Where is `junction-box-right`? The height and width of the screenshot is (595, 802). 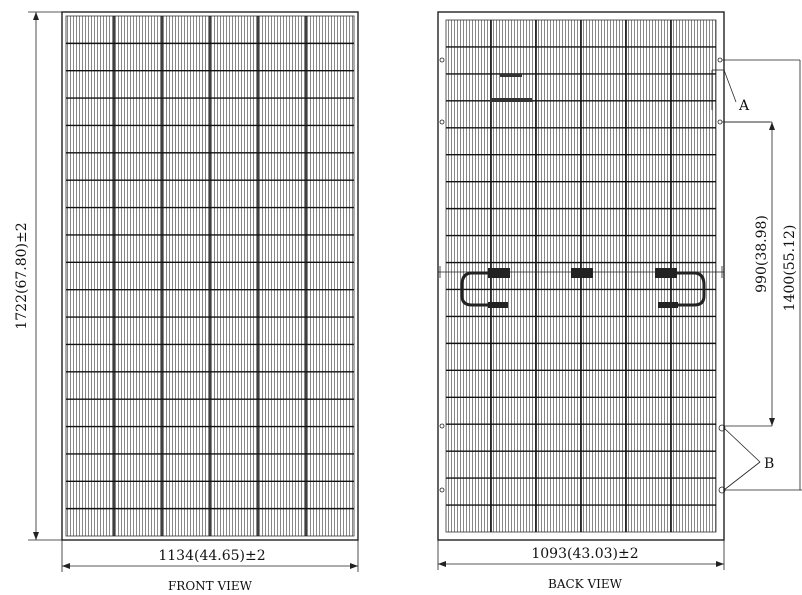 junction-box-right is located at coordinates (666, 273).